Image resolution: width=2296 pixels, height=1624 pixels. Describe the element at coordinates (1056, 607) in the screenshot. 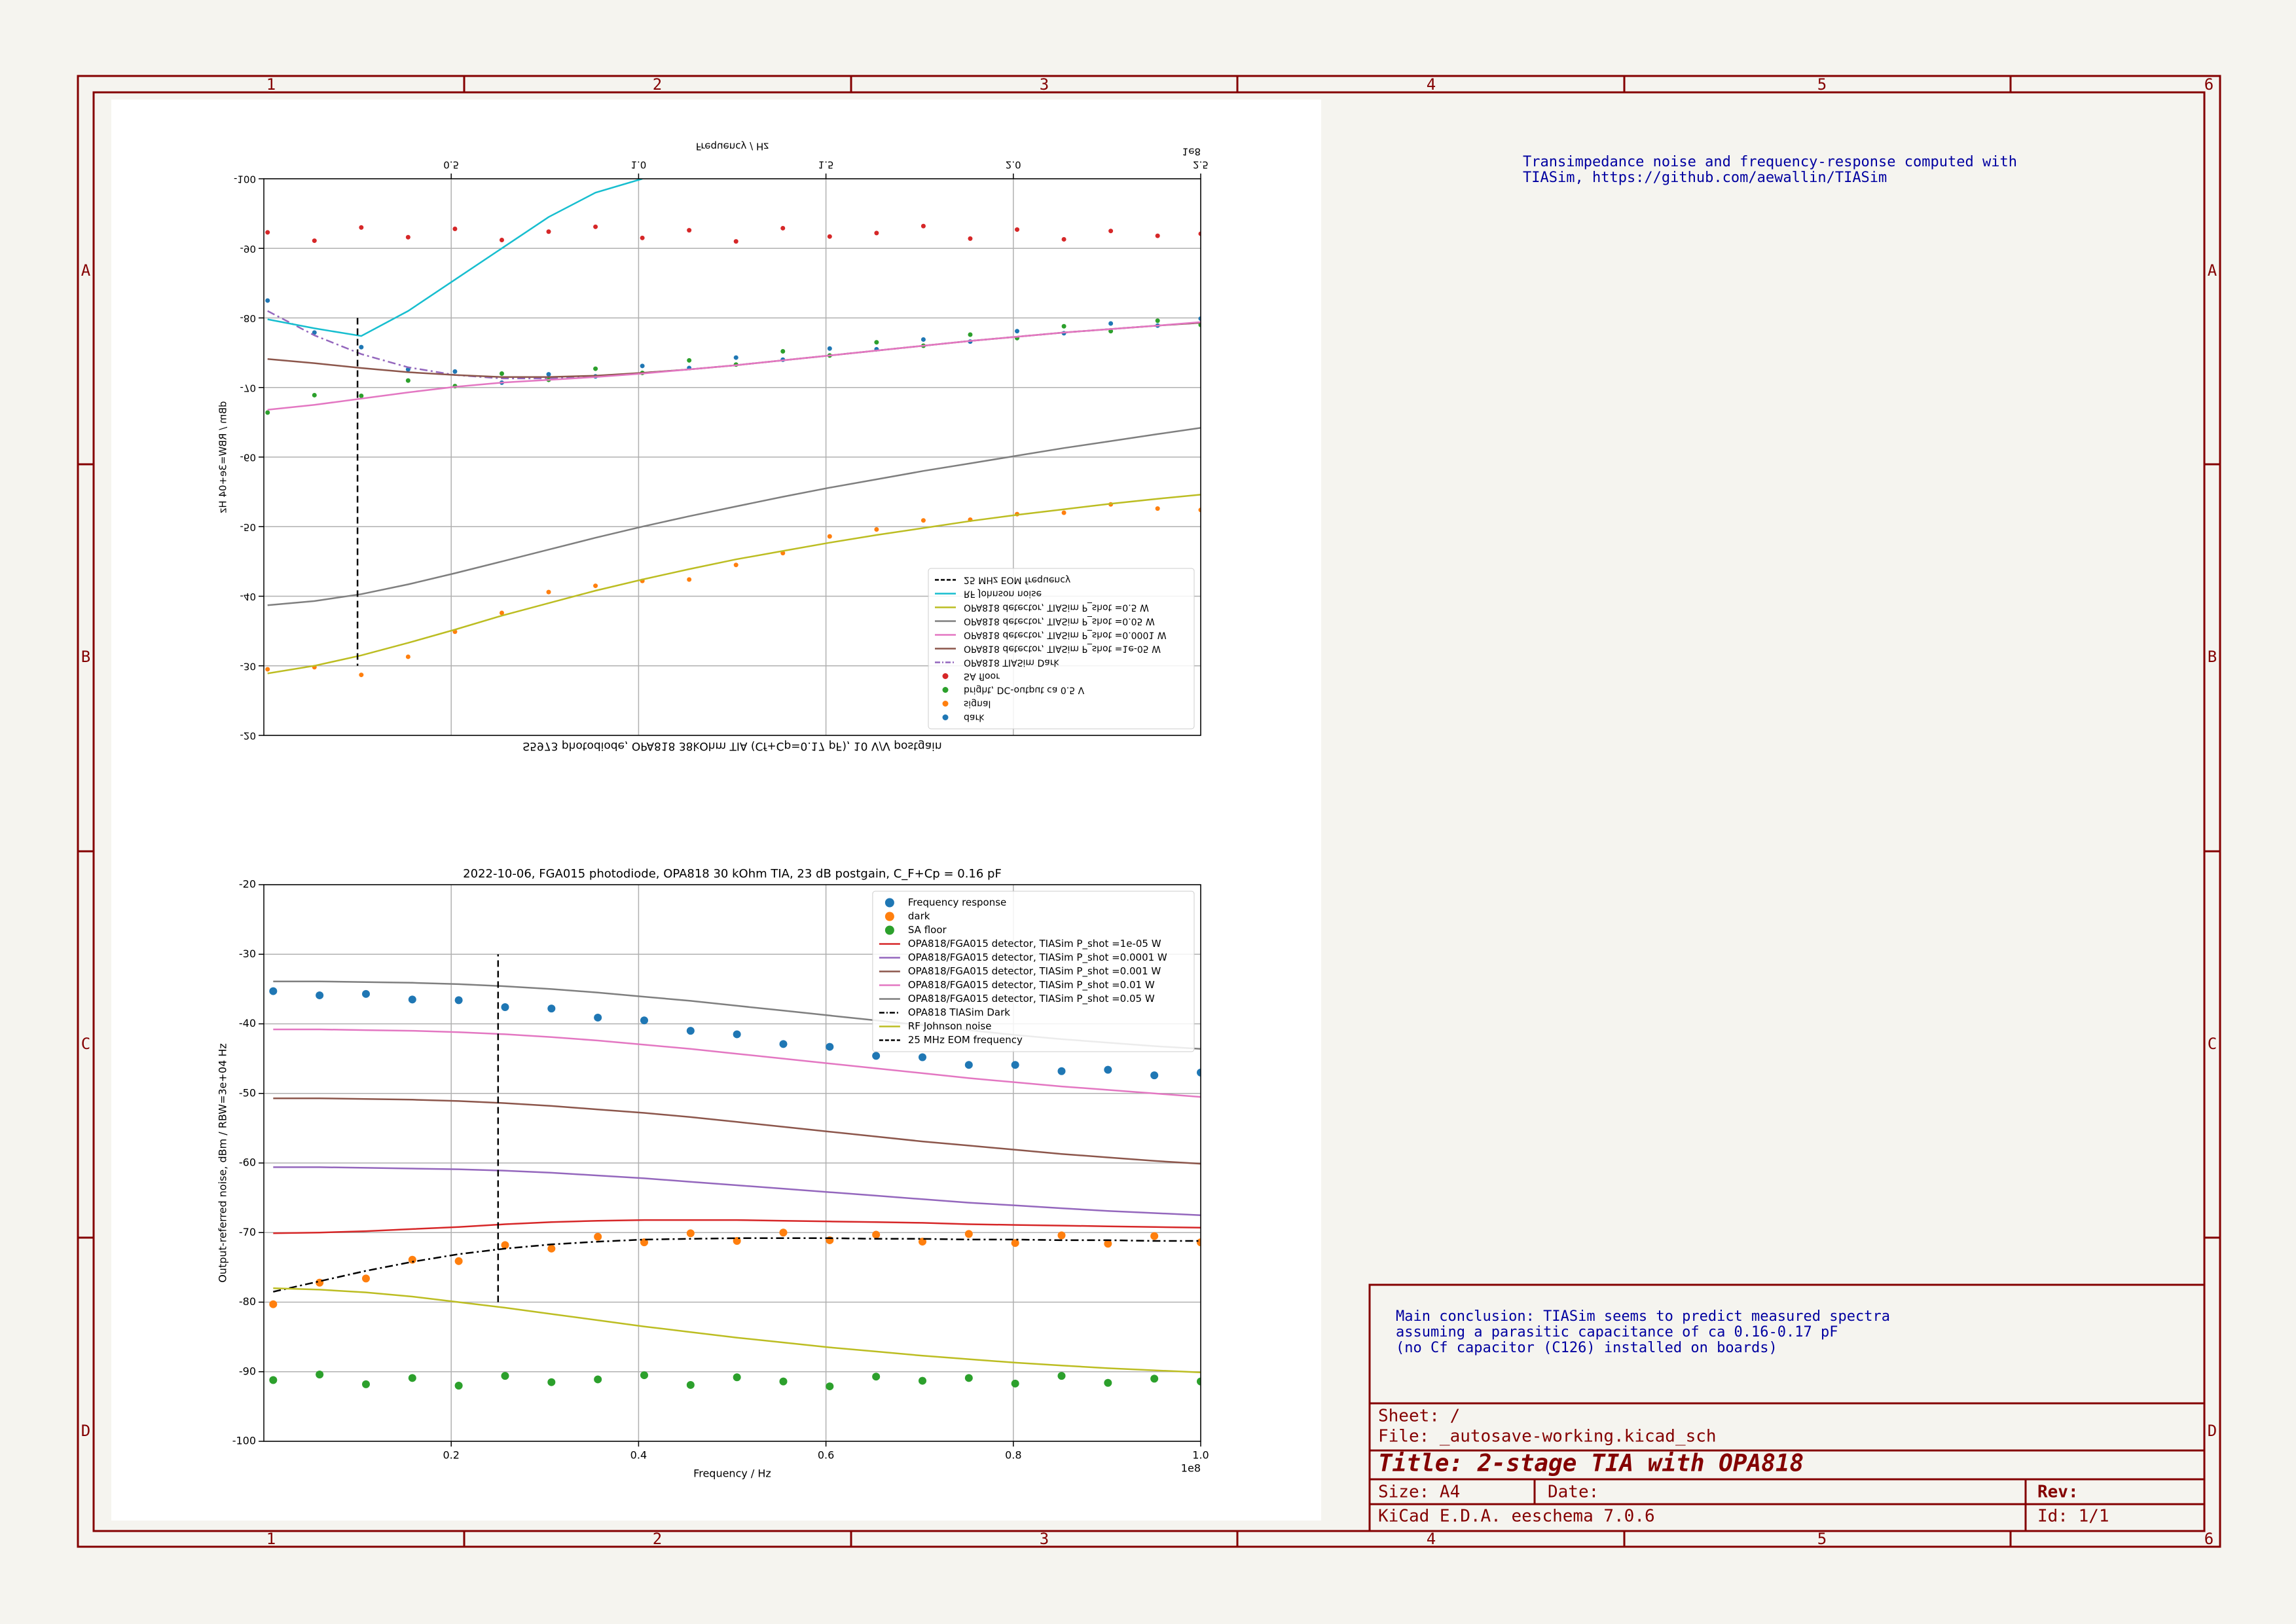

I see `legend-label: OPA818 detector, TIASim P_shot =0.5 W` at that location.